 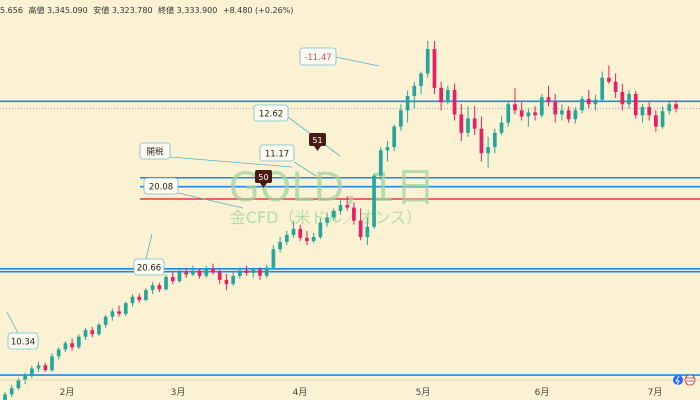 I want to click on ohlc-low-label: 安値, so click(x=101, y=10).